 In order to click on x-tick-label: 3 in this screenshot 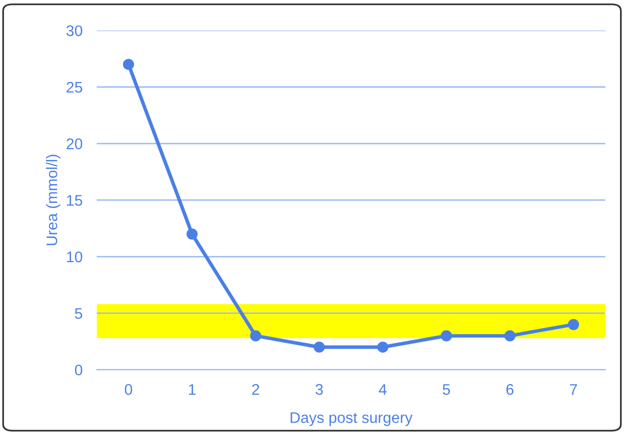, I will do `click(319, 389)`.